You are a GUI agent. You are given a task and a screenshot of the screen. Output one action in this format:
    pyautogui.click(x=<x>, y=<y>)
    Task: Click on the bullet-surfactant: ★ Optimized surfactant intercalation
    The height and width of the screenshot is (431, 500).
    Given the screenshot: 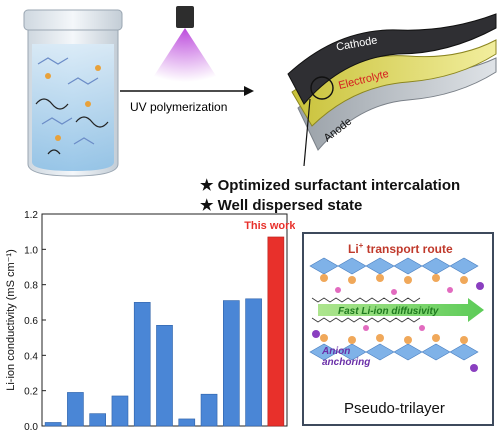 What is the action you would take?
    pyautogui.click(x=330, y=185)
    